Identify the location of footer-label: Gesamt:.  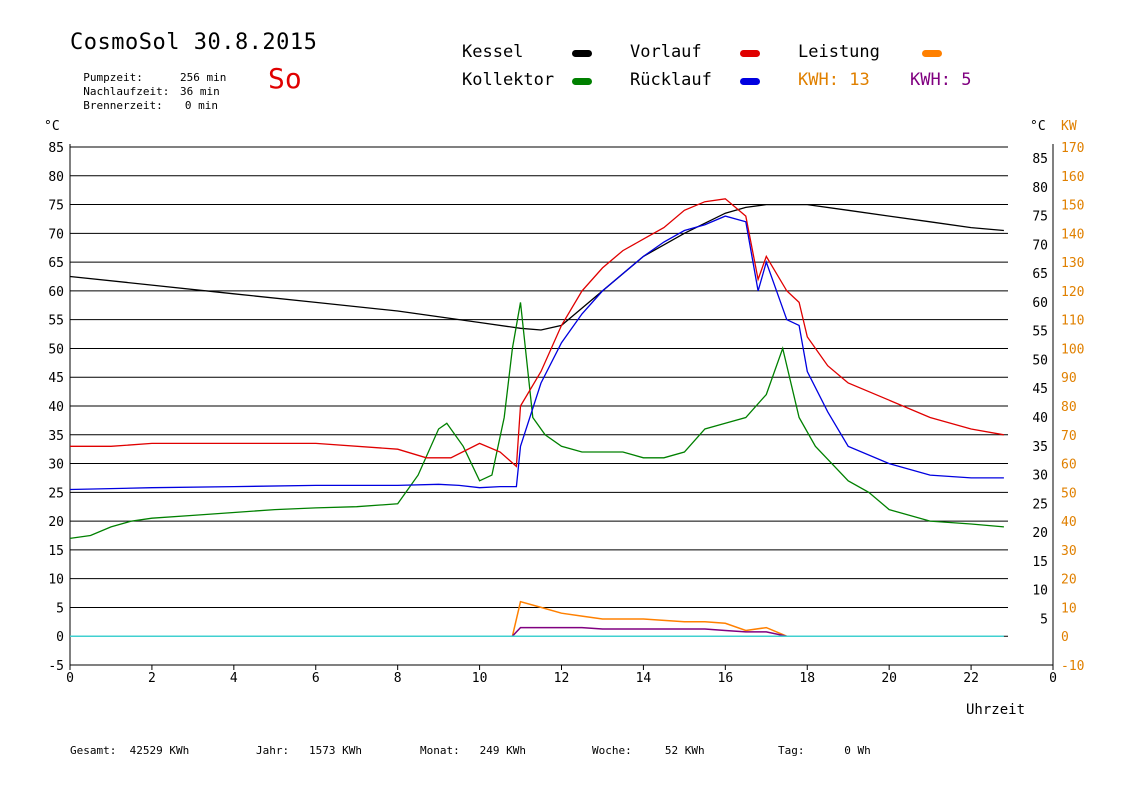
(93, 750).